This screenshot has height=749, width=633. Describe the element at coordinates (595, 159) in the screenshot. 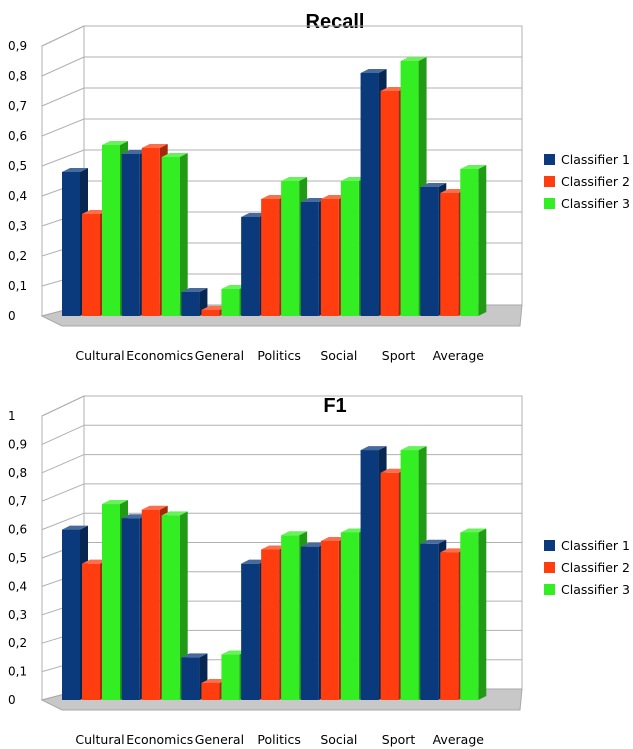

I see `recall-legend-label: Classifier 1` at that location.